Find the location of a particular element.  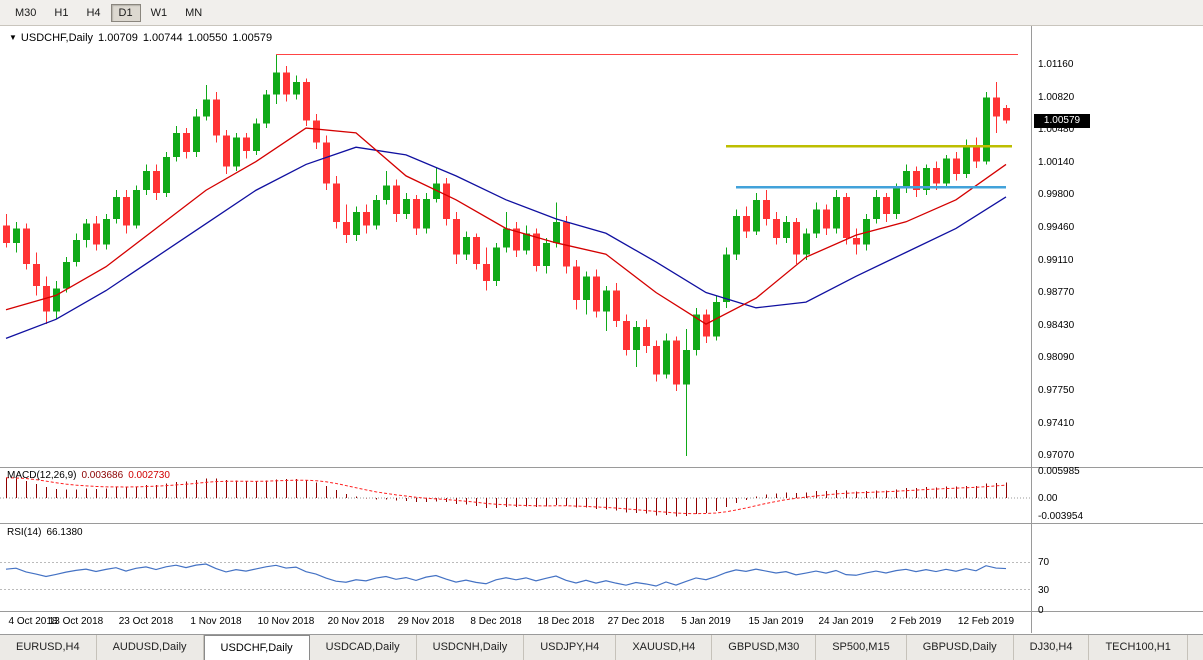

time-axis-label: 8 Dec 2018 is located at coordinates (496, 621).